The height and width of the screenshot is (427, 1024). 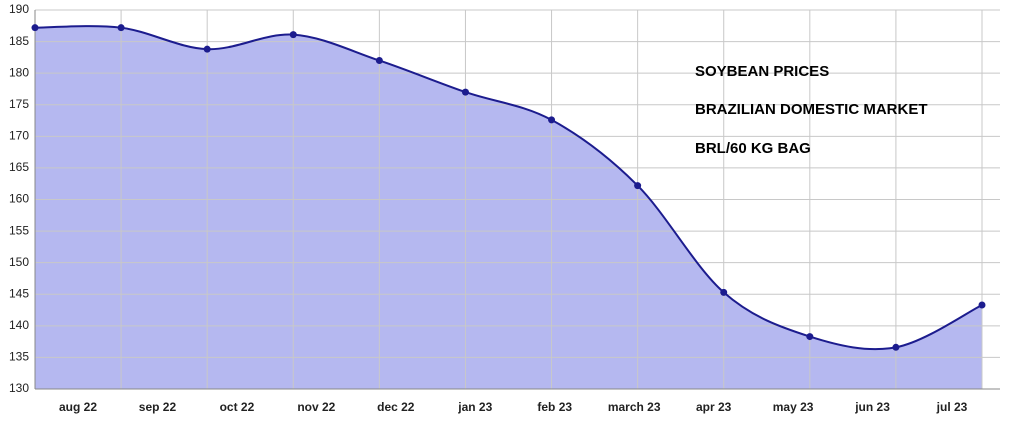 I want to click on y-tick-label: 170, so click(x=19, y=136).